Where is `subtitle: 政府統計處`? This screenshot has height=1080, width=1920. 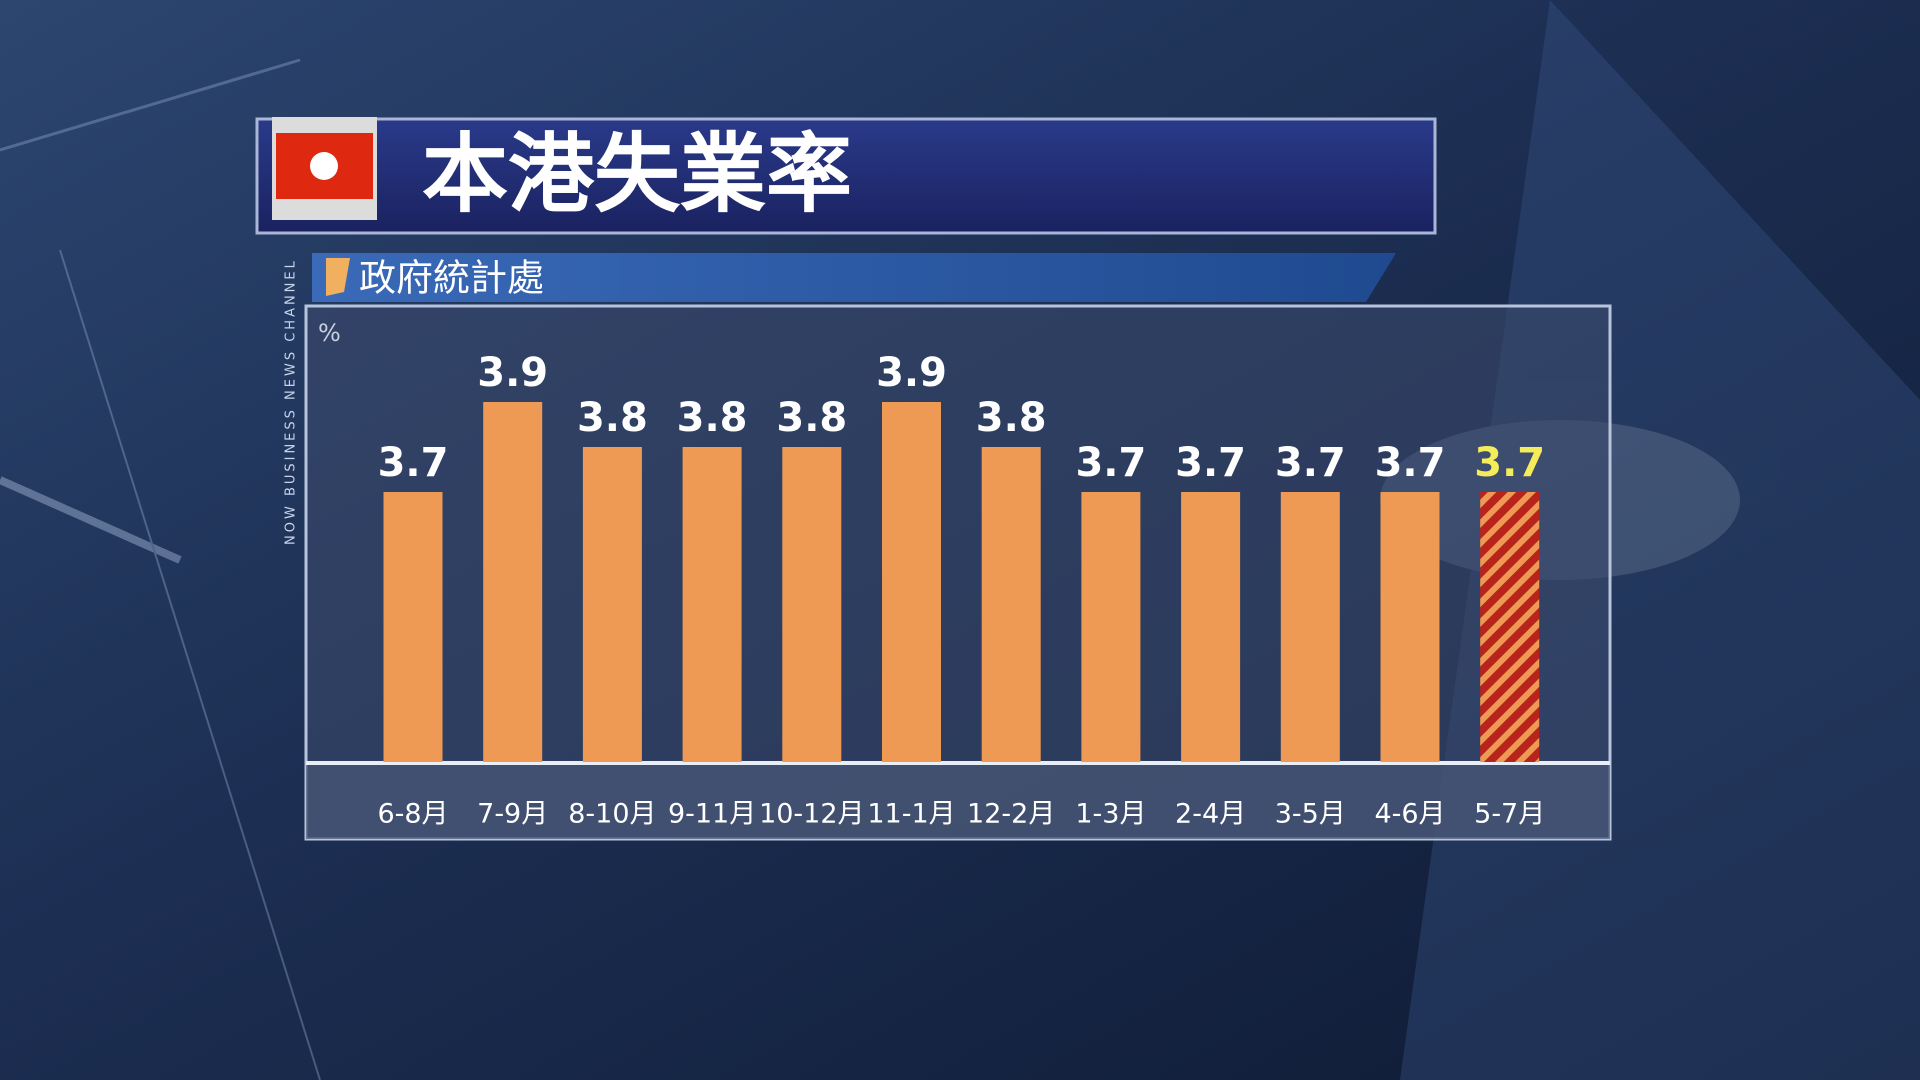 subtitle: 政府統計處 is located at coordinates (451, 278).